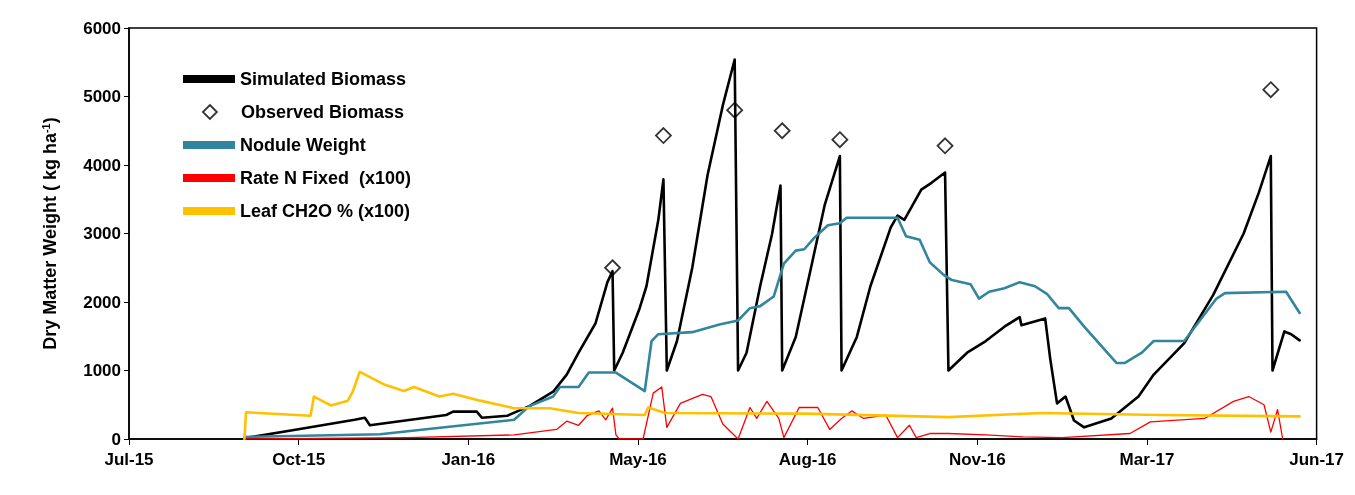  I want to click on x-tick-label: Jan-16, so click(468, 459).